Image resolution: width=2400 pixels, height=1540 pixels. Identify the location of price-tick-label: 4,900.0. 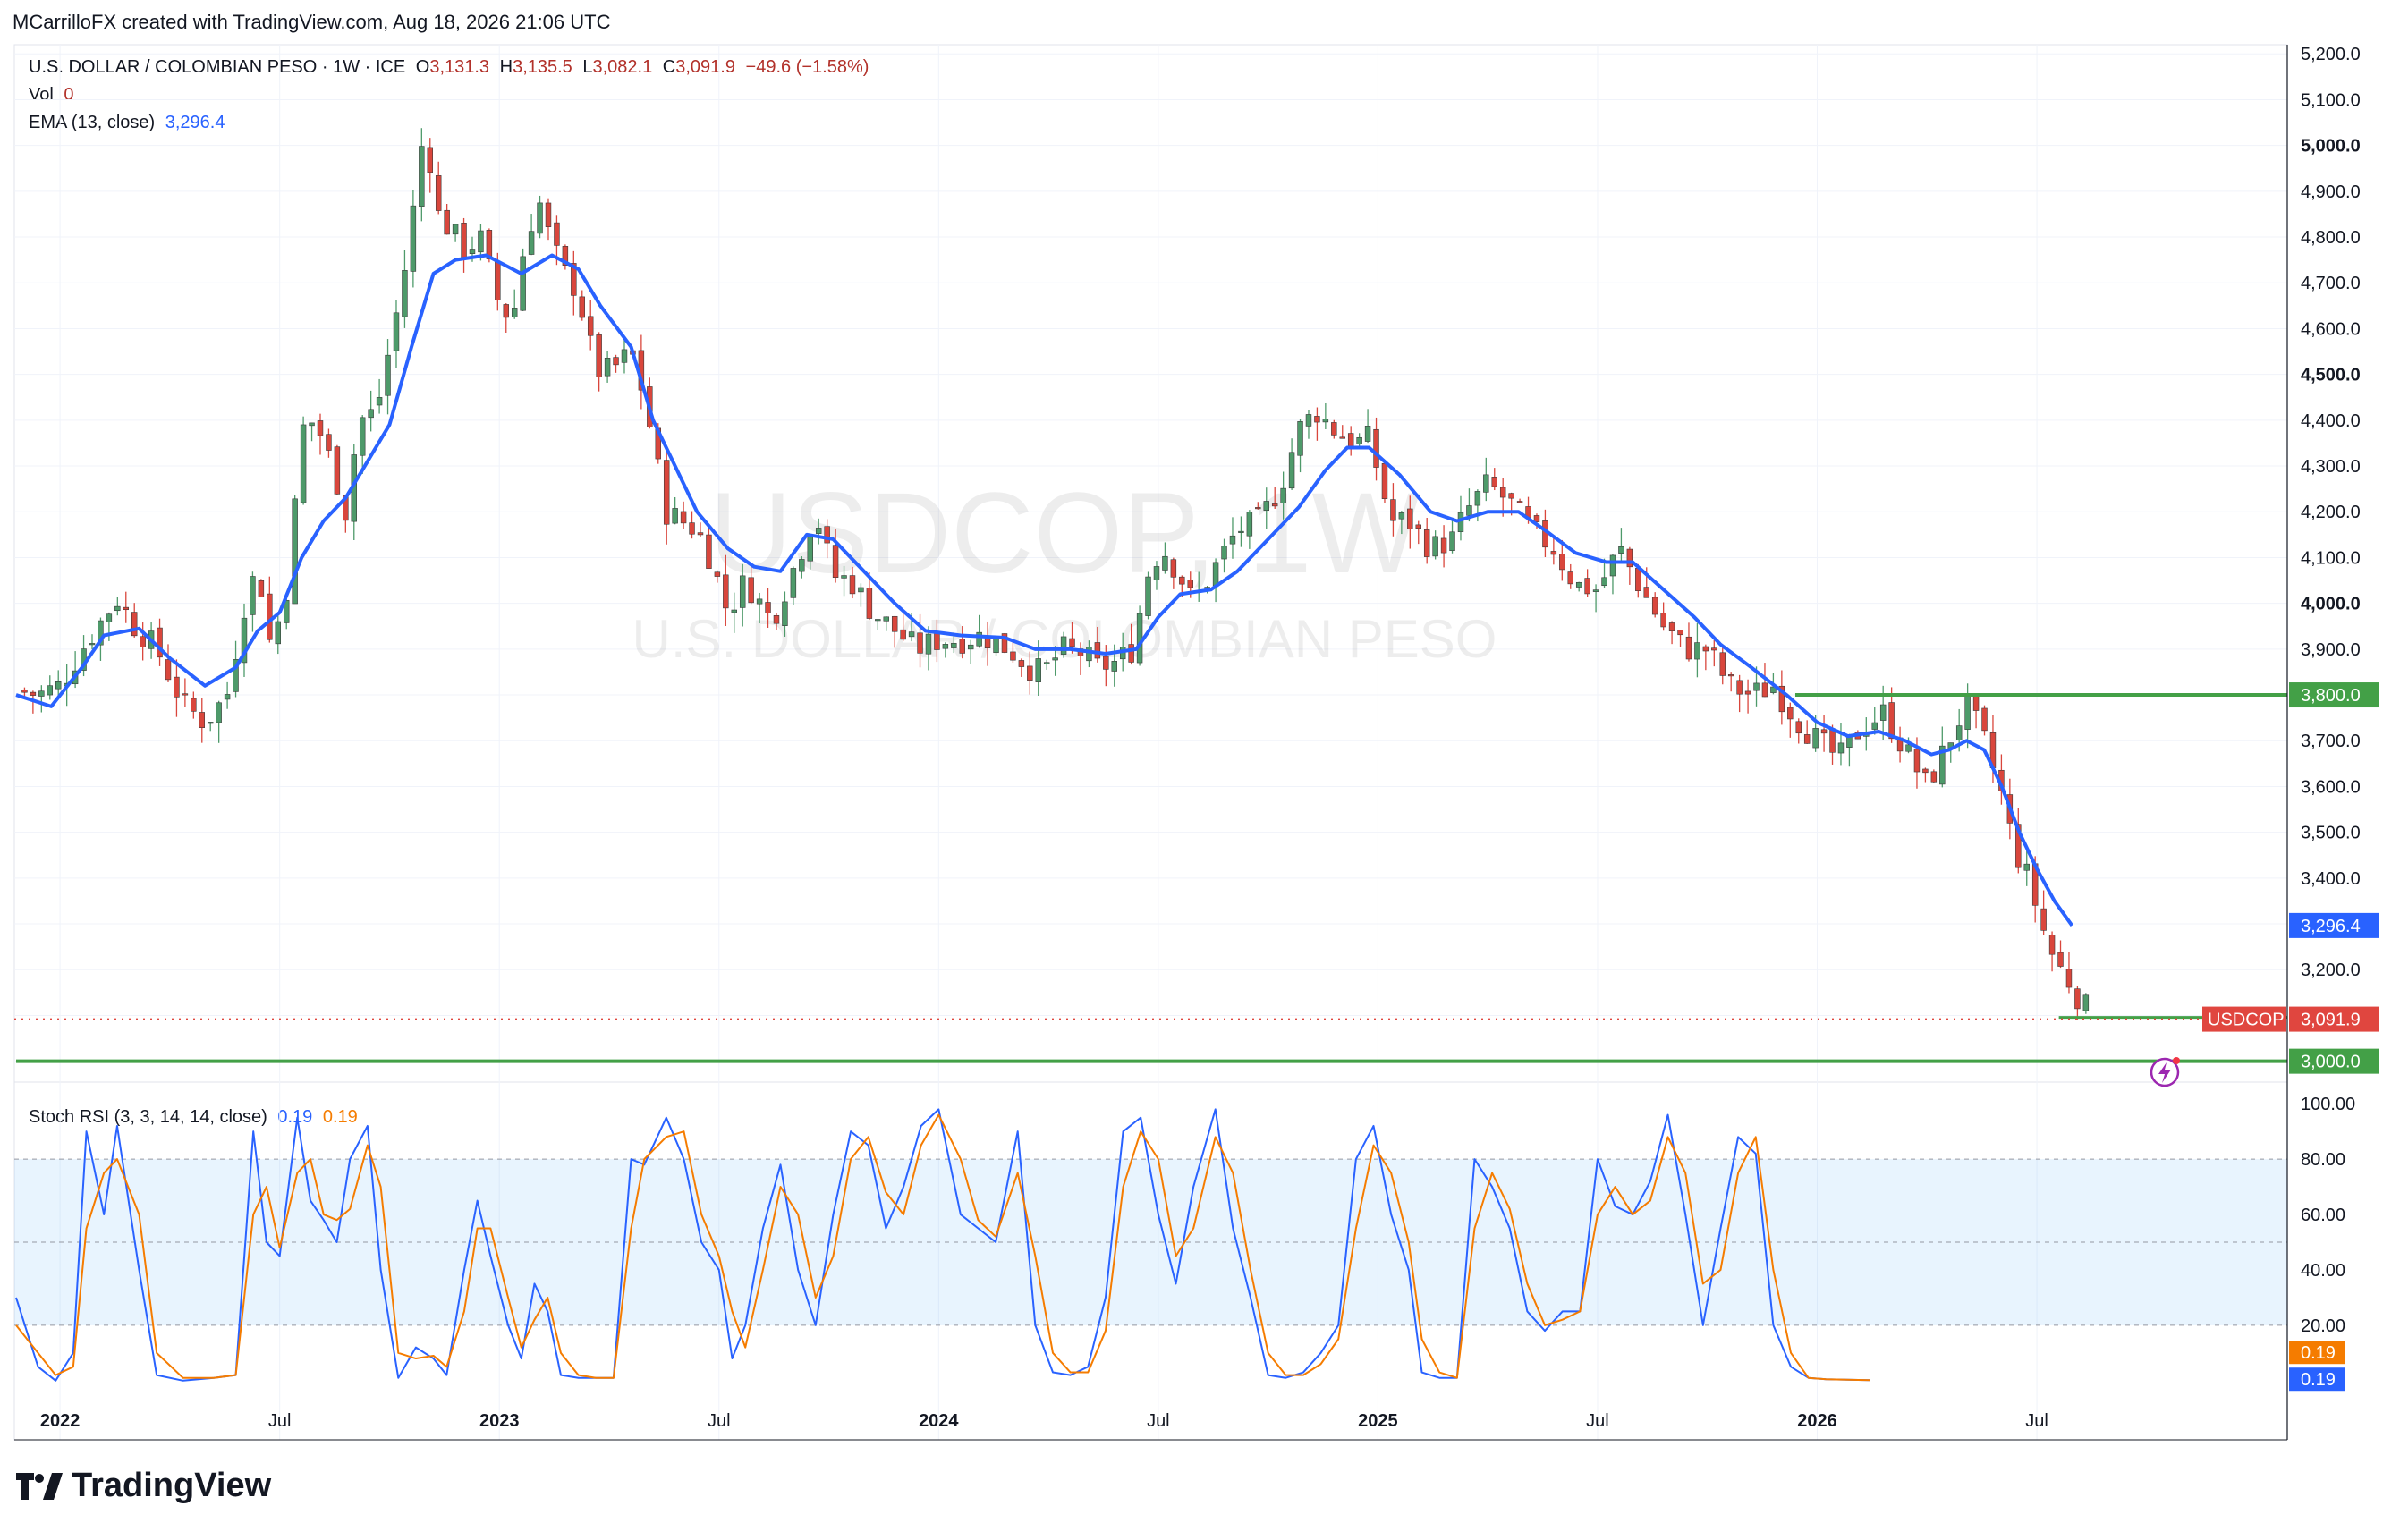
(2331, 192).